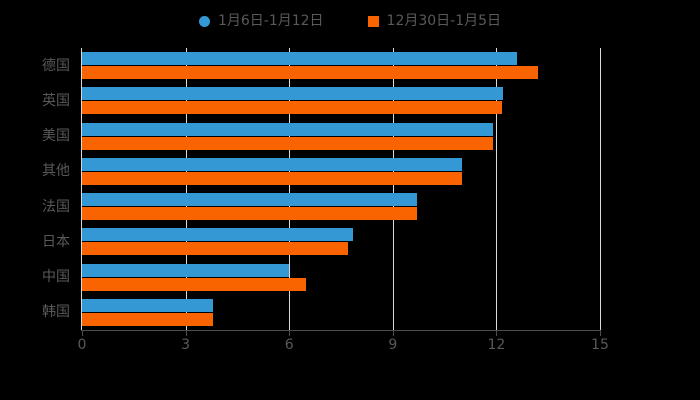 This screenshot has height=400, width=700. What do you see at coordinates (56, 100) in the screenshot?
I see `y-axis-label: 英国` at bounding box center [56, 100].